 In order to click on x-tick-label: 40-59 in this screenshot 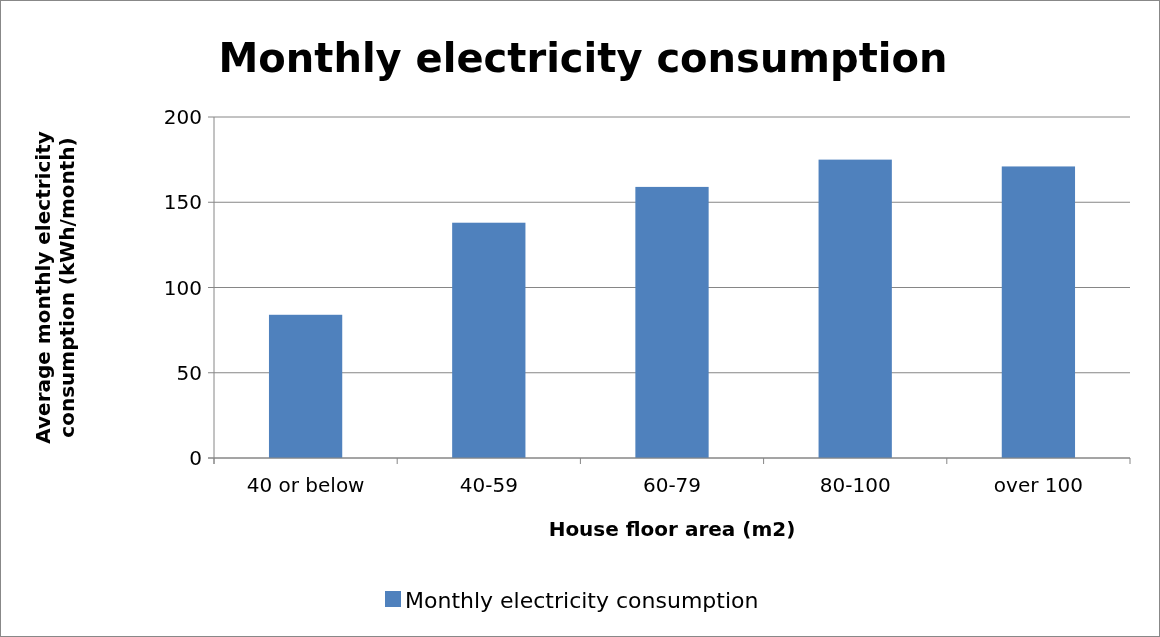, I will do `click(488, 485)`.